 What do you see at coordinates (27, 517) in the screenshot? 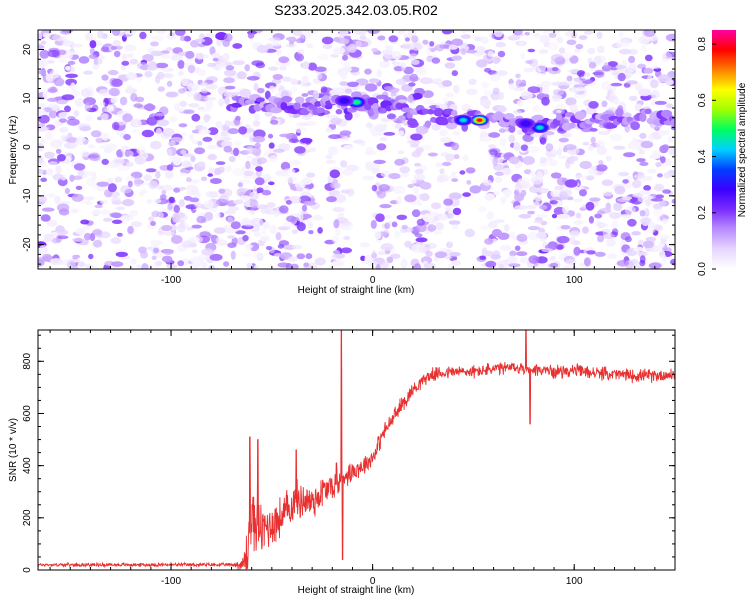
I see `y-tick-label: 200` at bounding box center [27, 517].